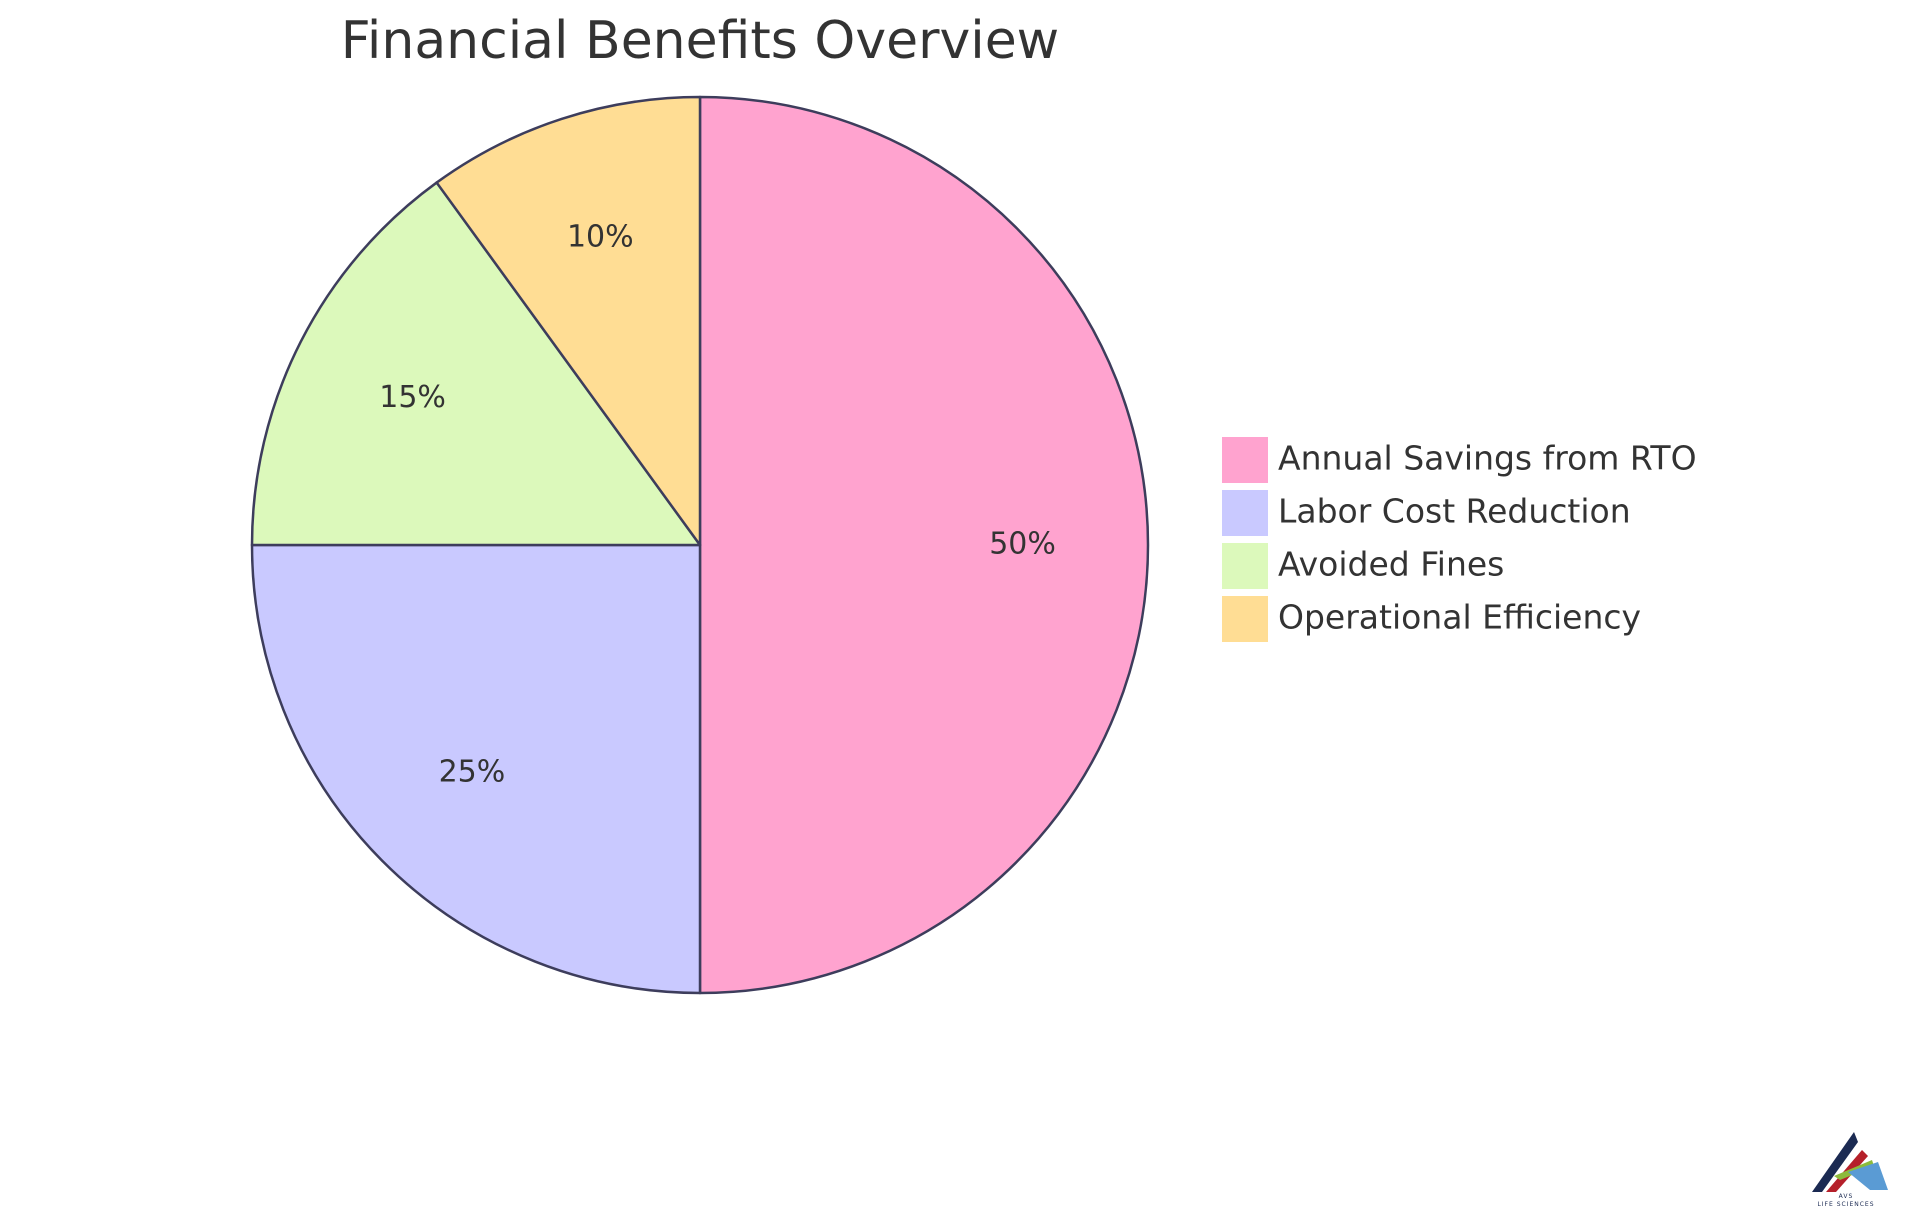 The width and height of the screenshot is (1920, 1215). I want to click on legend-swatch-labor-cost-reduction, so click(1245, 513).